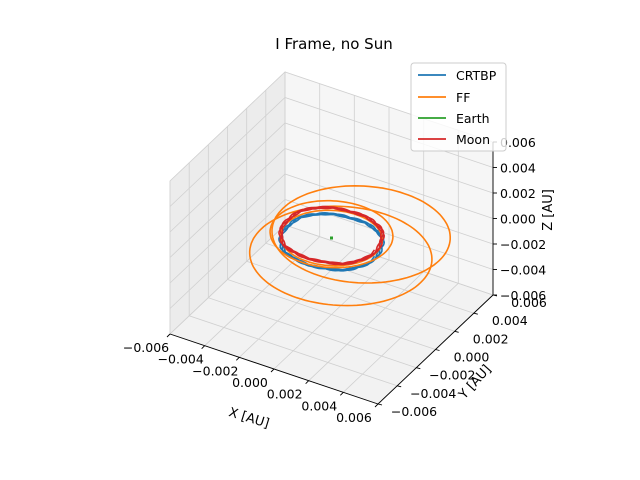  What do you see at coordinates (518, 142) in the screenshot?
I see `z-tick-label: 0.006` at bounding box center [518, 142].